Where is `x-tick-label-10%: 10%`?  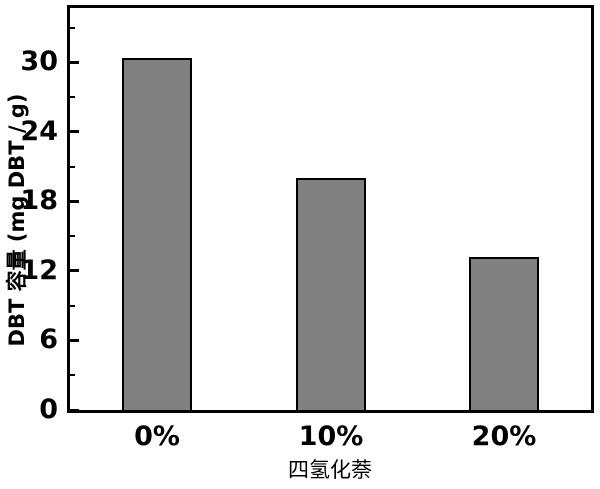 x-tick-label-10%: 10% is located at coordinates (331, 436).